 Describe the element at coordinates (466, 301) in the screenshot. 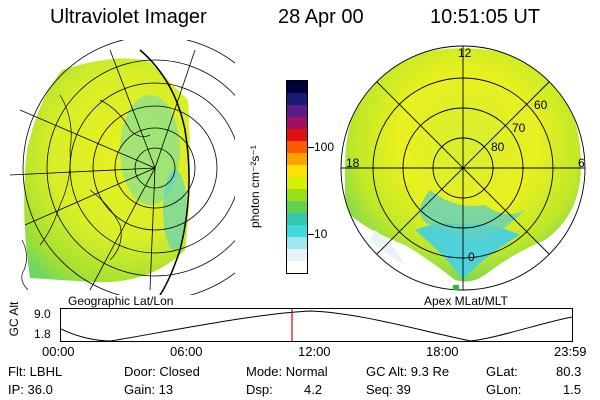

I see `polar-map-label: Apex MLat/MLT` at that location.